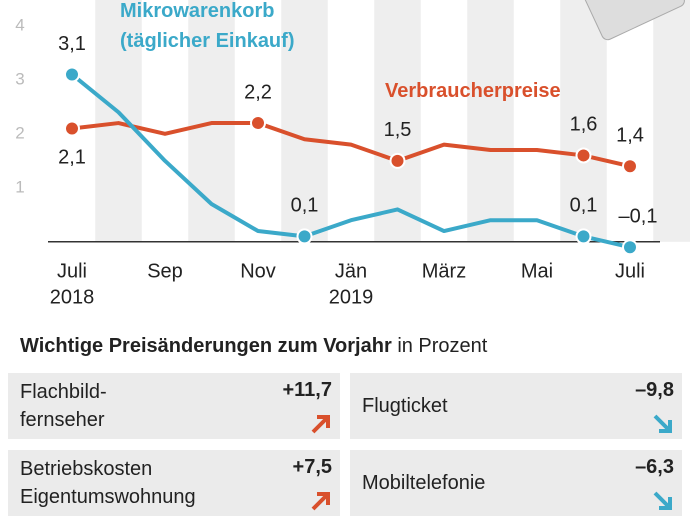 The image size is (690, 518). Describe the element at coordinates (19, 132) in the screenshot. I see `y-tick-label: 2` at that location.